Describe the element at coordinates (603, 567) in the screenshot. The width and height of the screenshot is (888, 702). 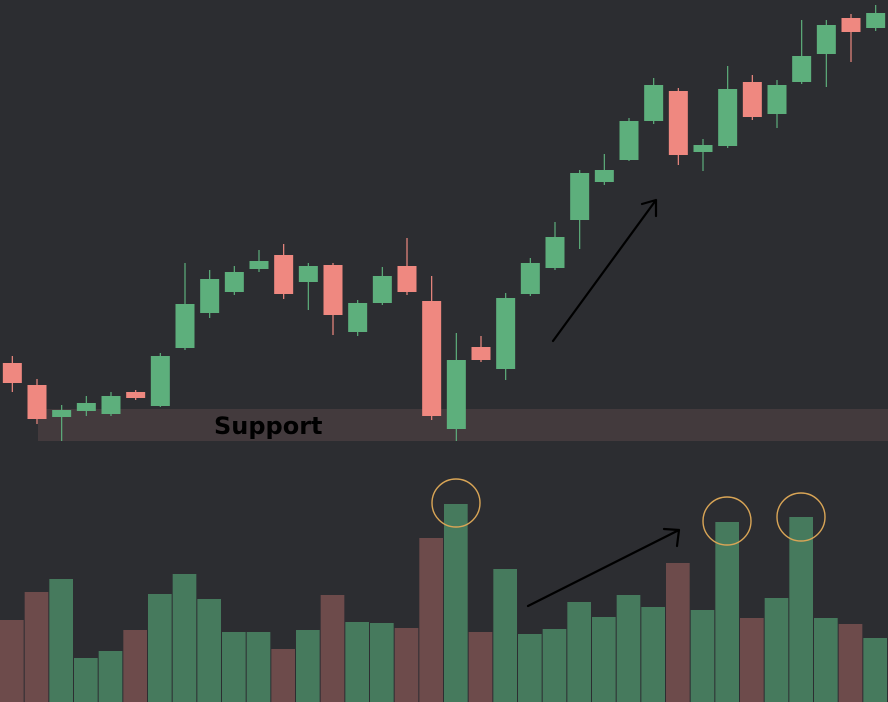
I see `volume-arrow` at that location.